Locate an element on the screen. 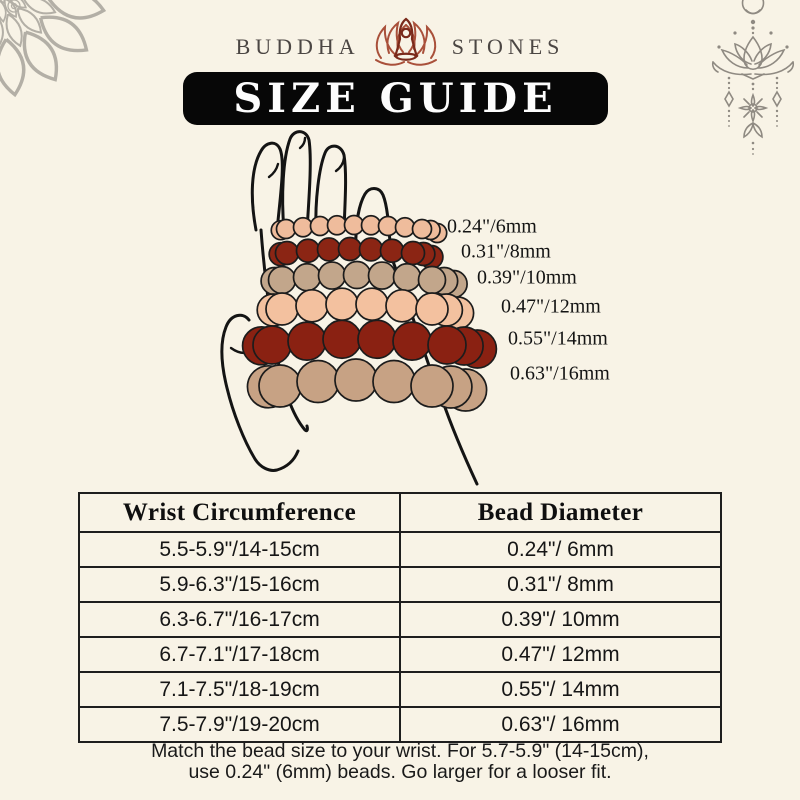 This screenshot has height=800, width=800. bracelet-row-14mm is located at coordinates (369, 344).